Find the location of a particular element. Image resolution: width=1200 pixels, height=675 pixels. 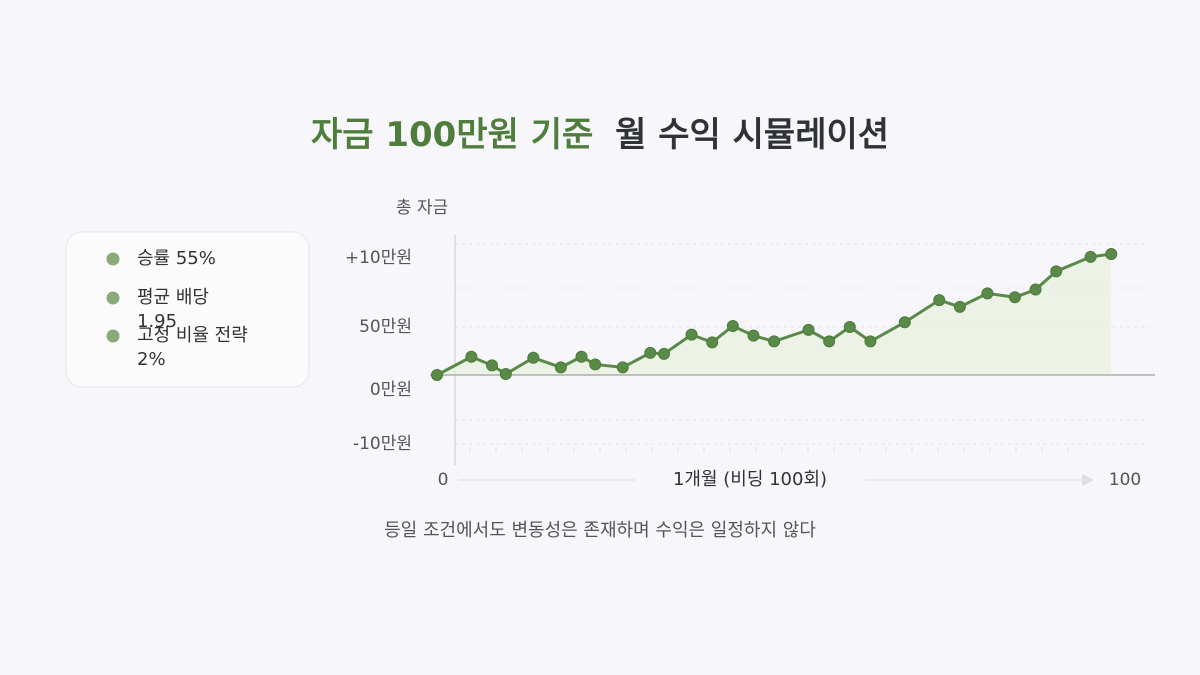

note-text: 평균 배당 1.95 is located at coordinates (173, 309).